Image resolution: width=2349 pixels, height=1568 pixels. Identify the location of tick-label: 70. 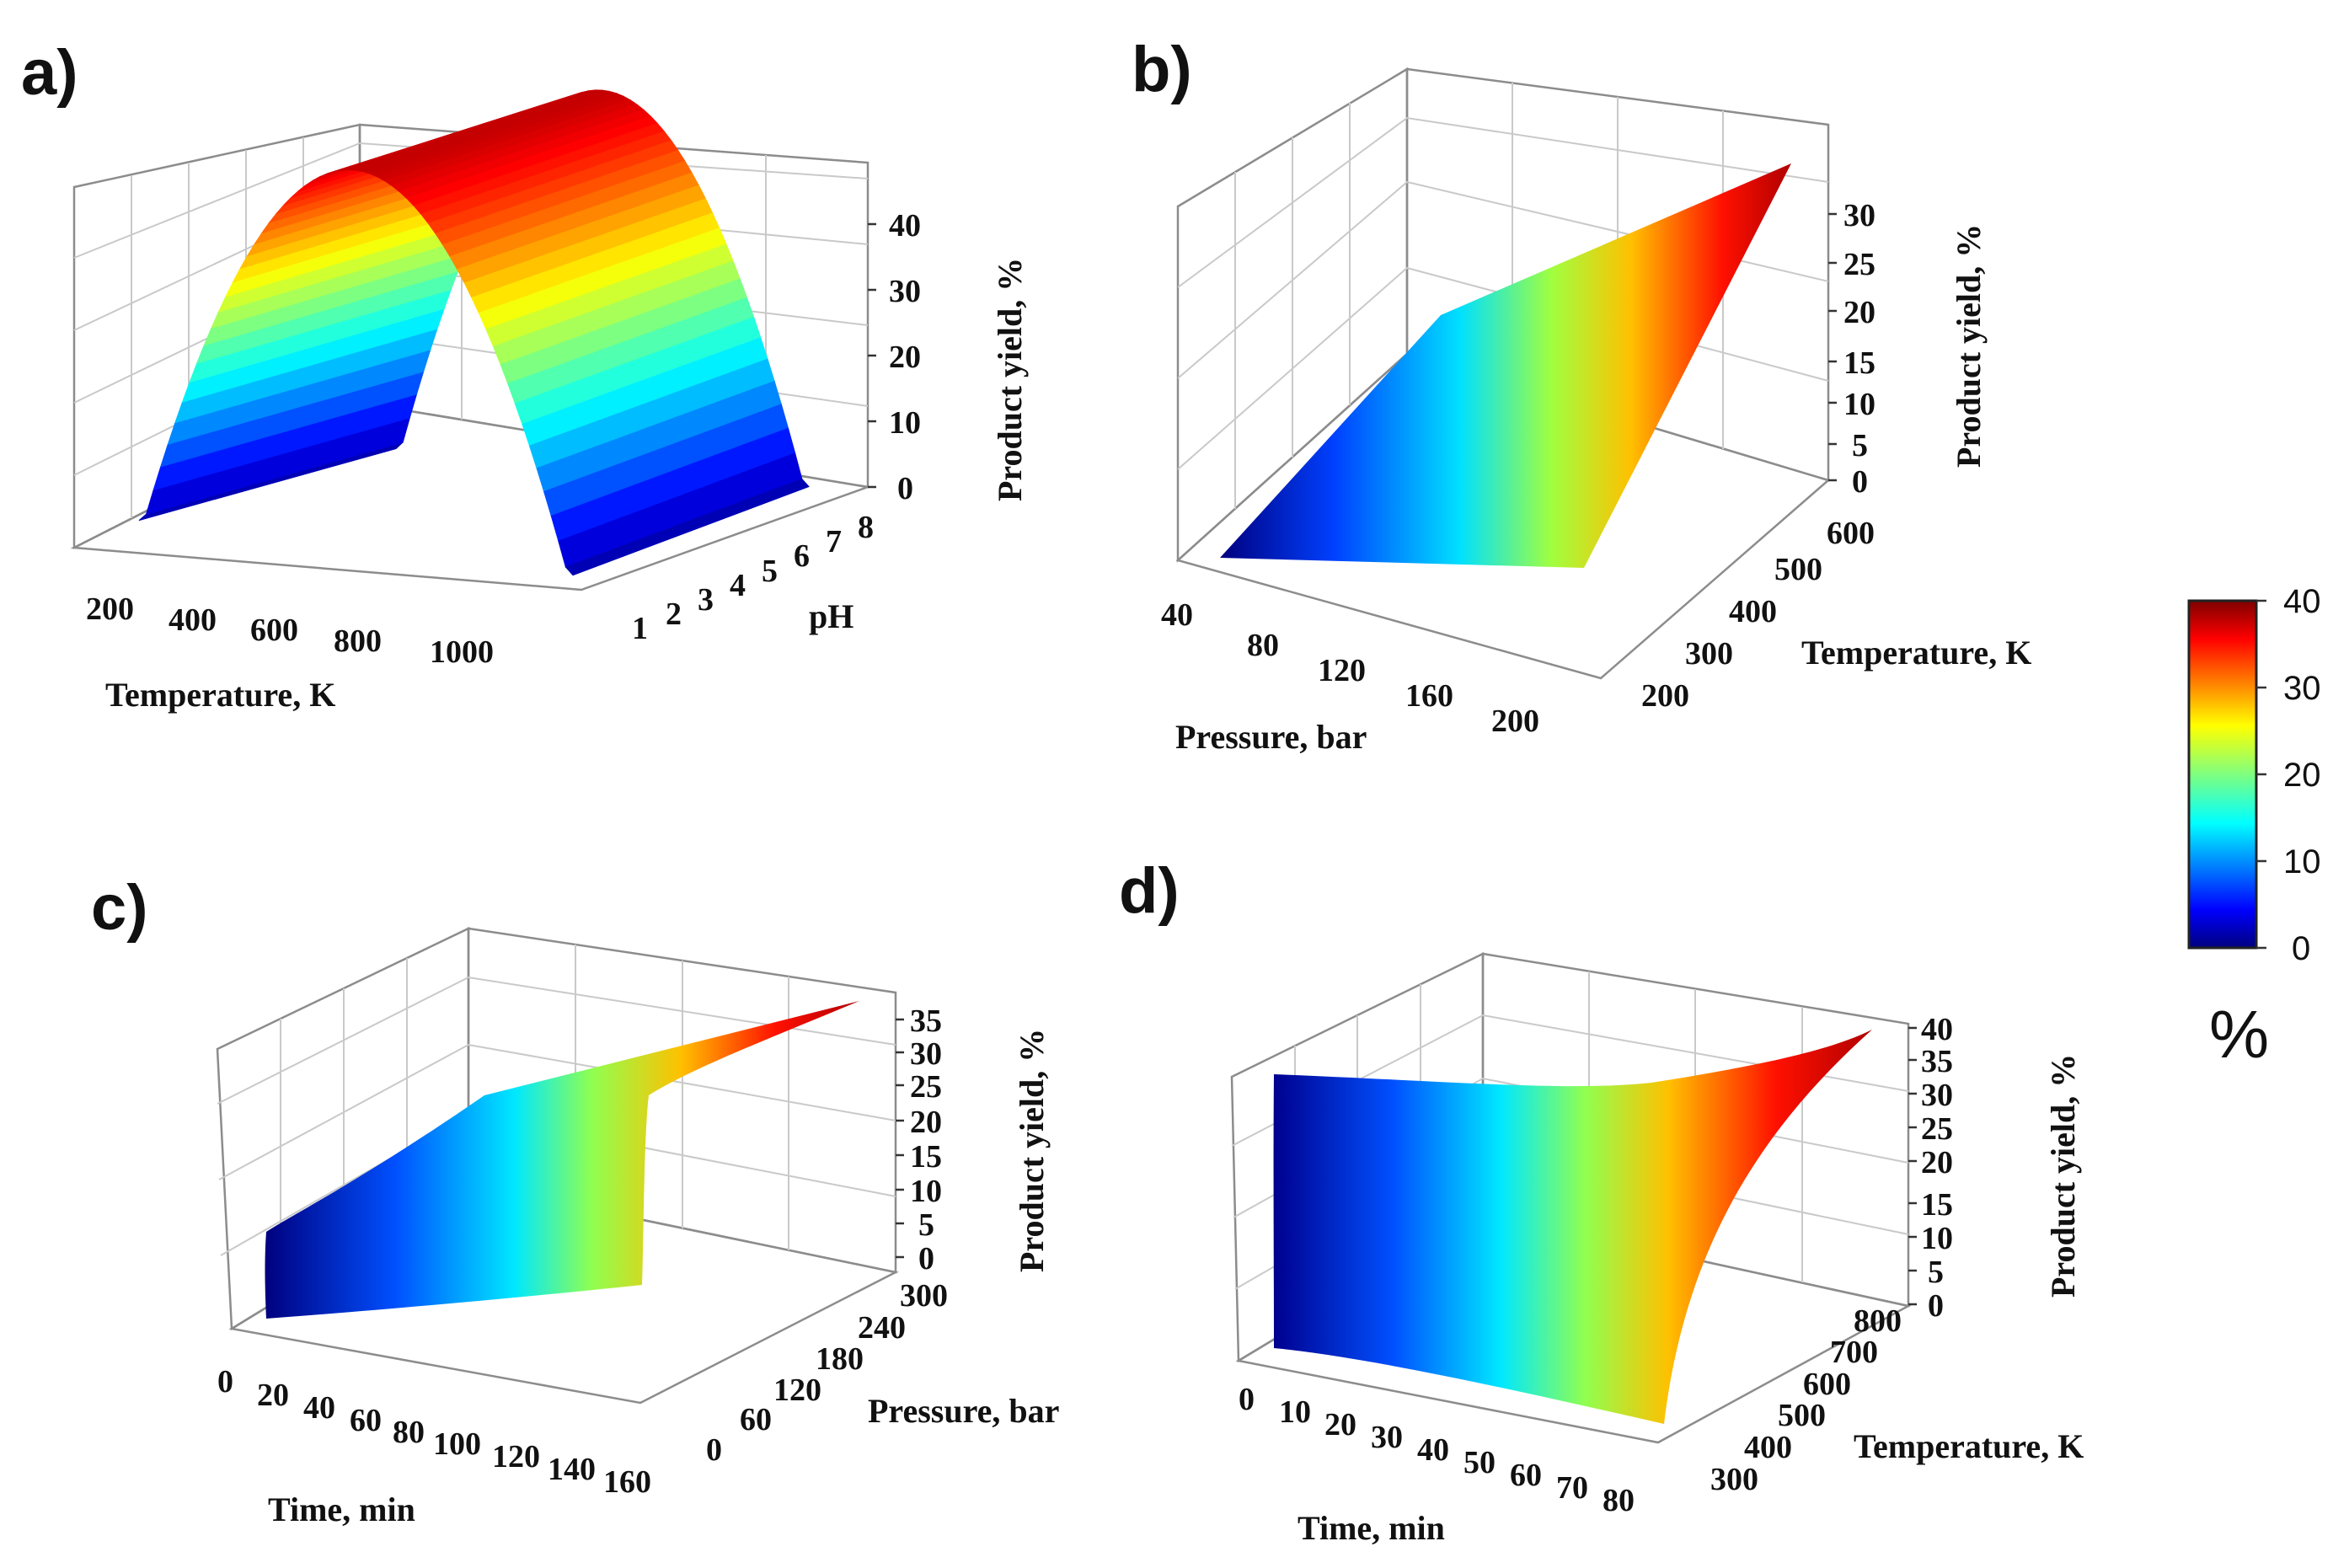
(1572, 1488).